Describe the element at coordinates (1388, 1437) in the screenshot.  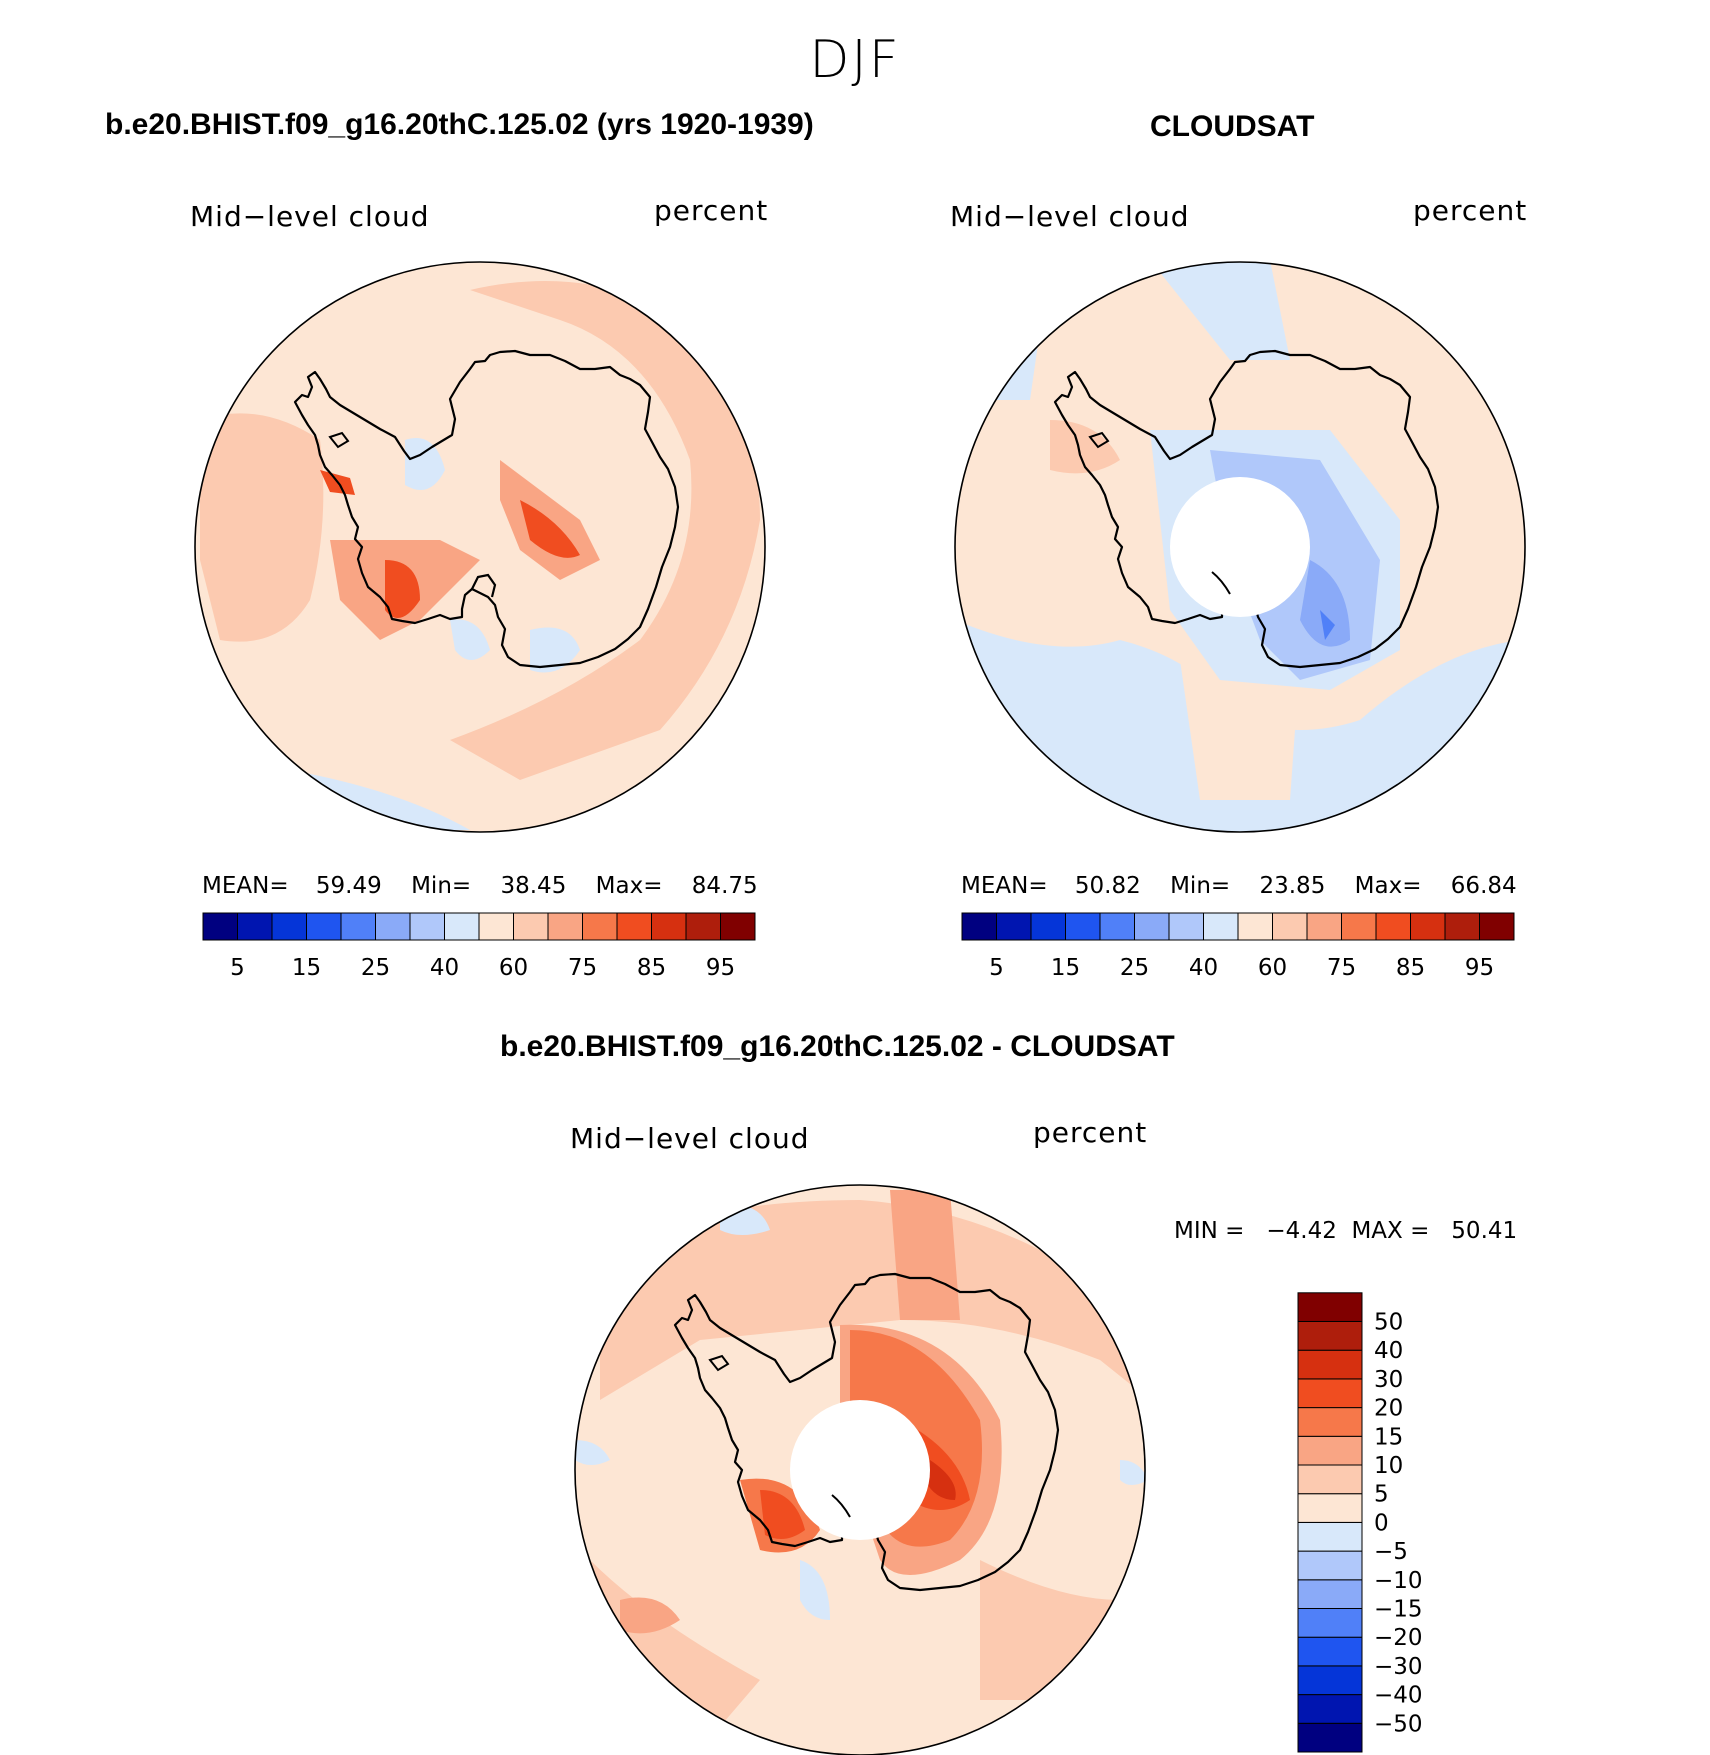
I see `colorbar-difference-tick-label: 15` at that location.